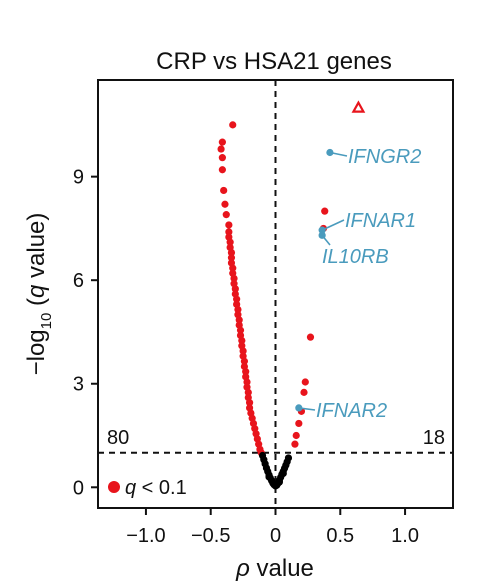 The width and height of the screenshot is (481, 586). What do you see at coordinates (274, 568) in the screenshot?
I see `x-axis-label: ρ value` at bounding box center [274, 568].